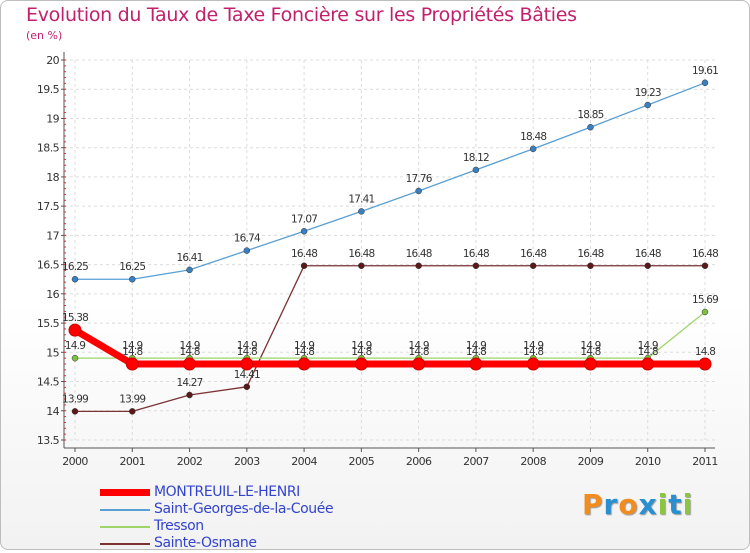 The height and width of the screenshot is (553, 750). I want to click on y-tick-label: 16.5, so click(48, 265).